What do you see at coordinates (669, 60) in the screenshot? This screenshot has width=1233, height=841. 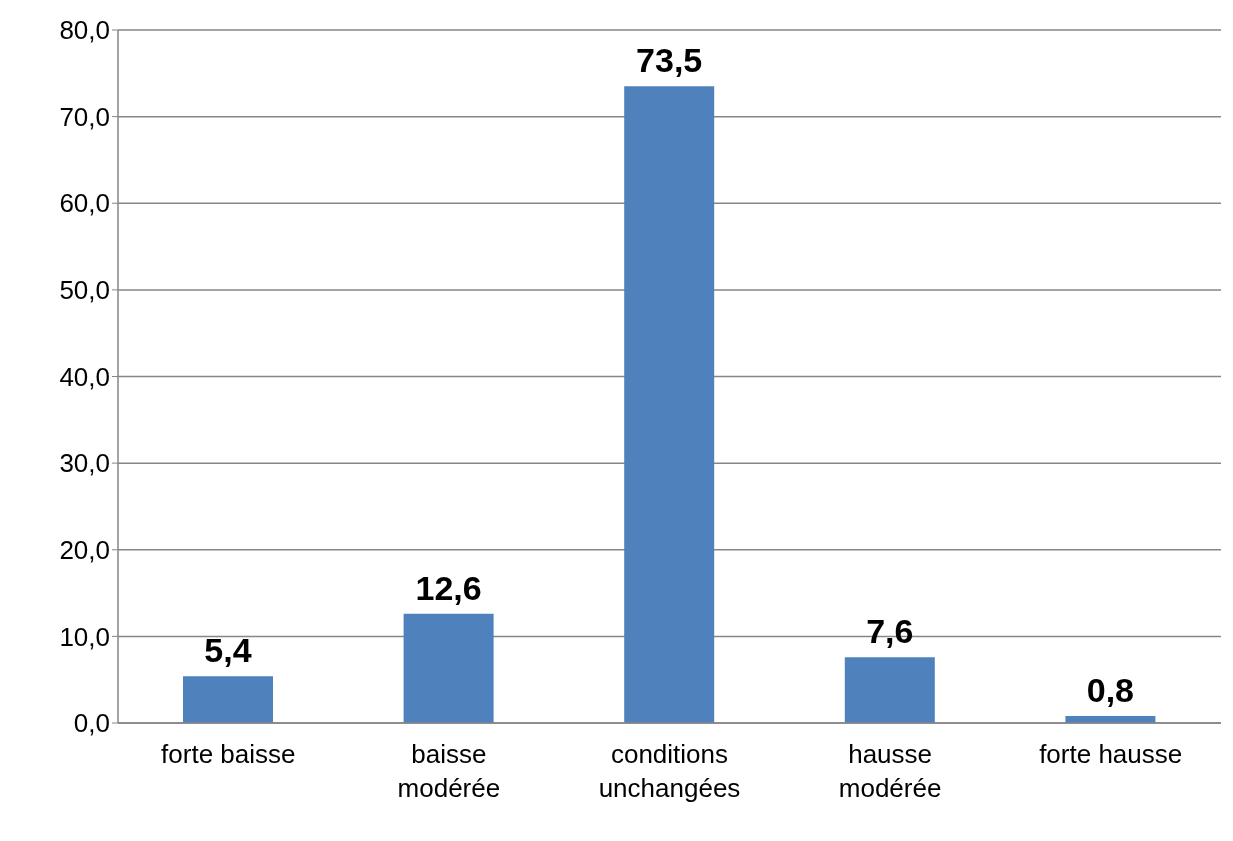 I see `data-label: 73,5` at bounding box center [669, 60].